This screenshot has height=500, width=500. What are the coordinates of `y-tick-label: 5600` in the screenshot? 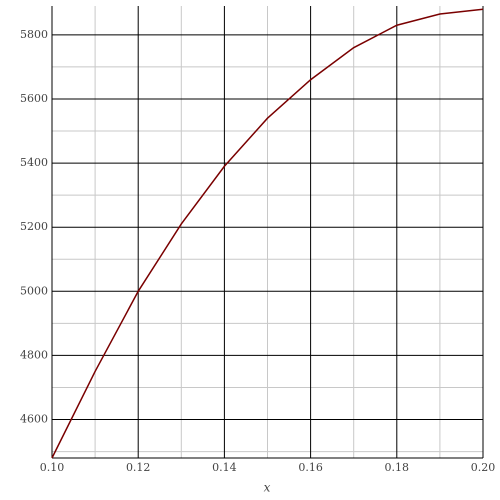 It's located at (34, 98).